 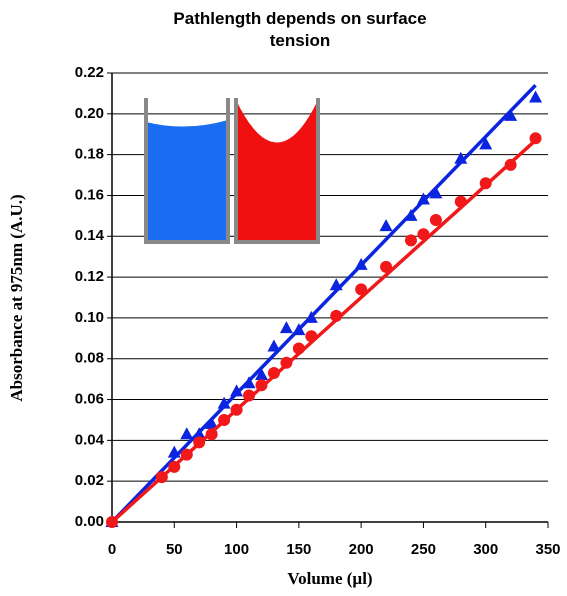 What do you see at coordinates (89, 194) in the screenshot?
I see `y-tick-label: 0.16` at bounding box center [89, 194].